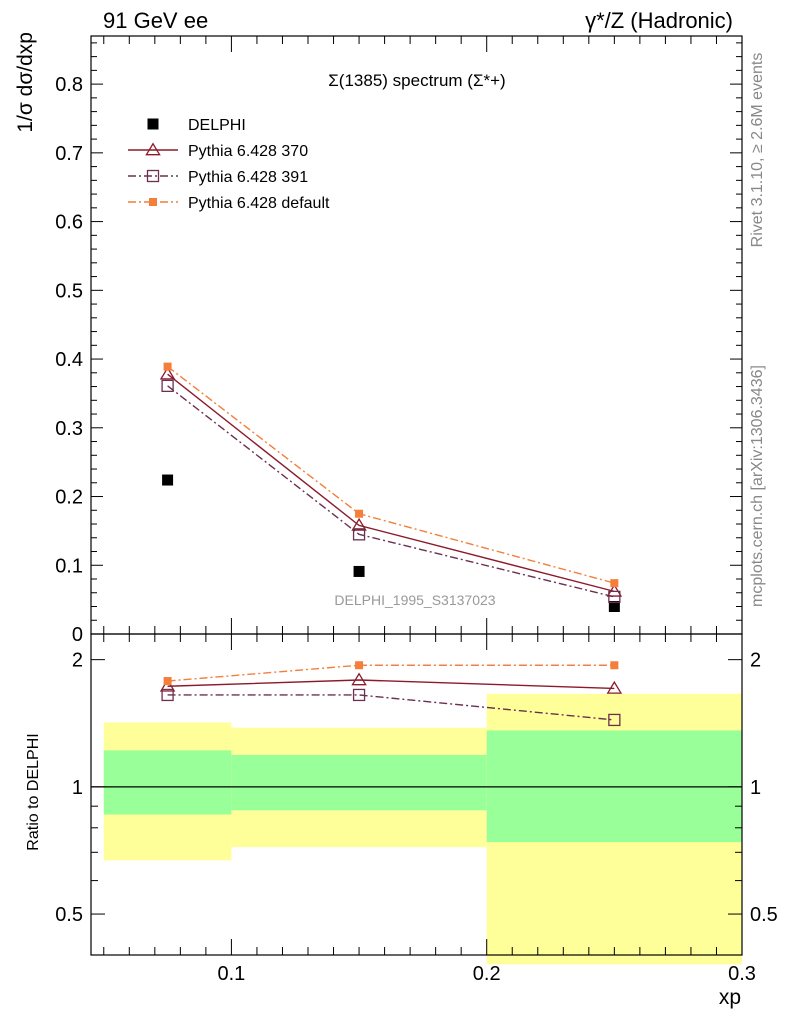 The width and height of the screenshot is (786, 1024). I want to click on main-series-lines, so click(391, 482).